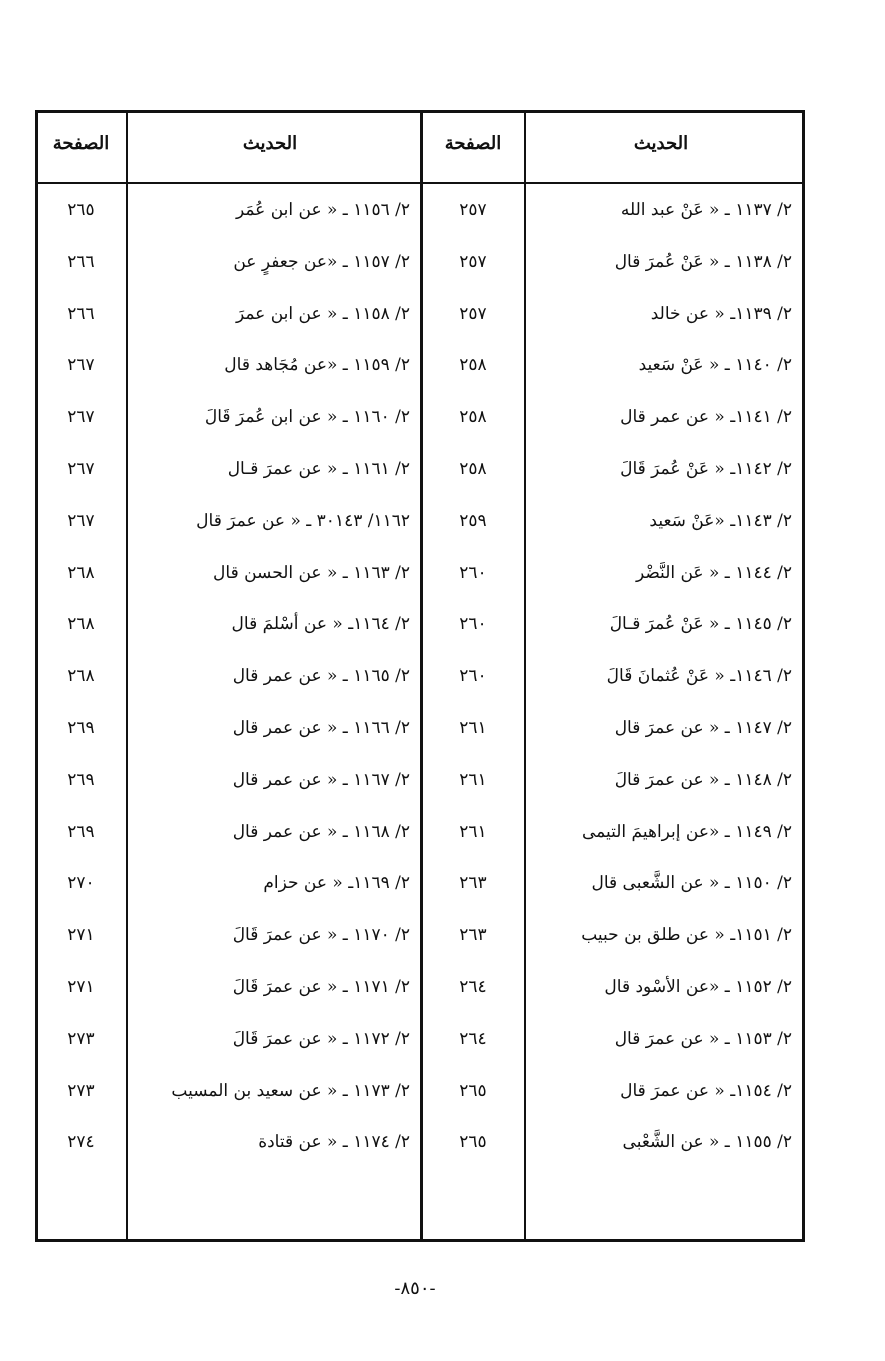 The height and width of the screenshot is (1361, 885). I want to click on hadith-cell: ٢/ ١١٥٣ ـ « عن عمرَ قال, so click(703, 1038).